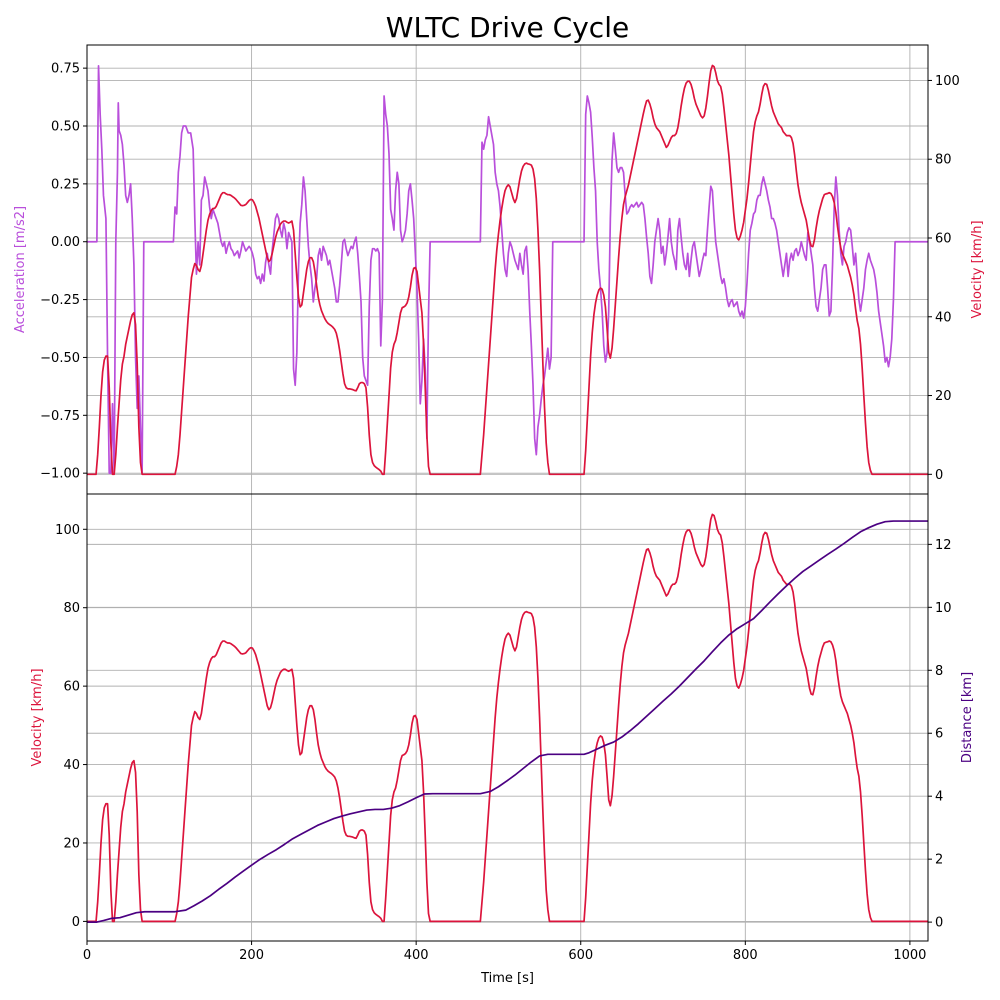 This screenshot has height=1000, width=1000. I want to click on right-tick-label-40: 40, so click(943, 317).